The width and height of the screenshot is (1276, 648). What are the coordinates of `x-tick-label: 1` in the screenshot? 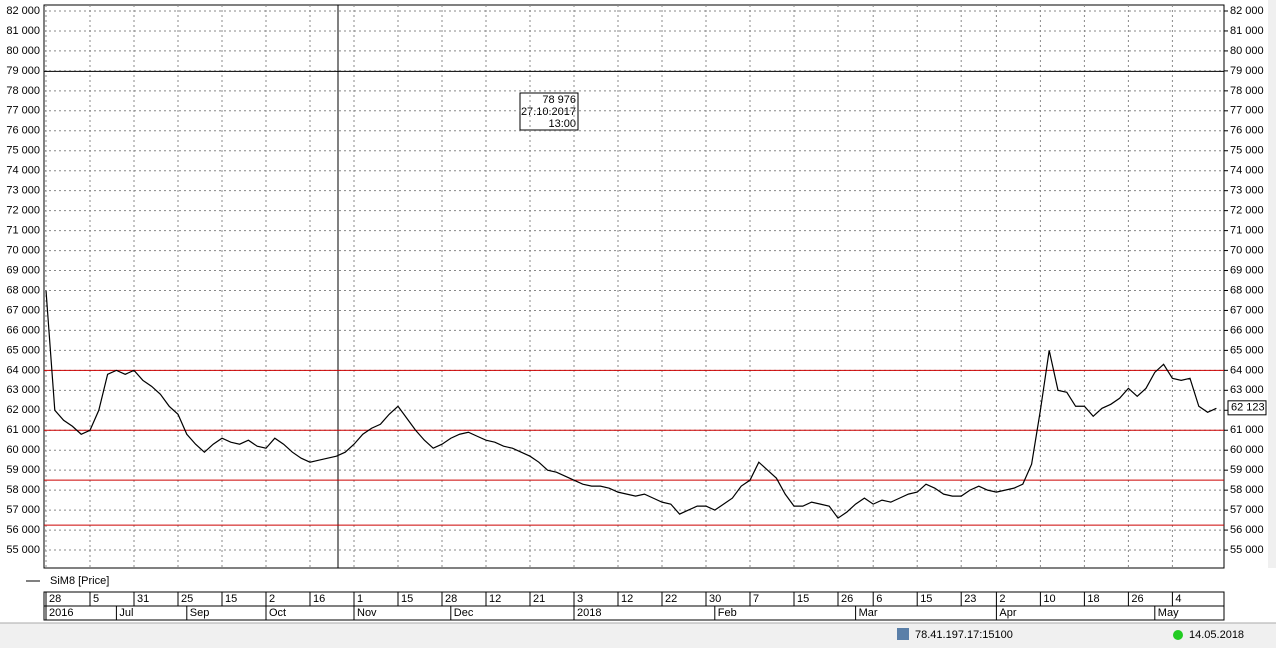 It's located at (360, 599).